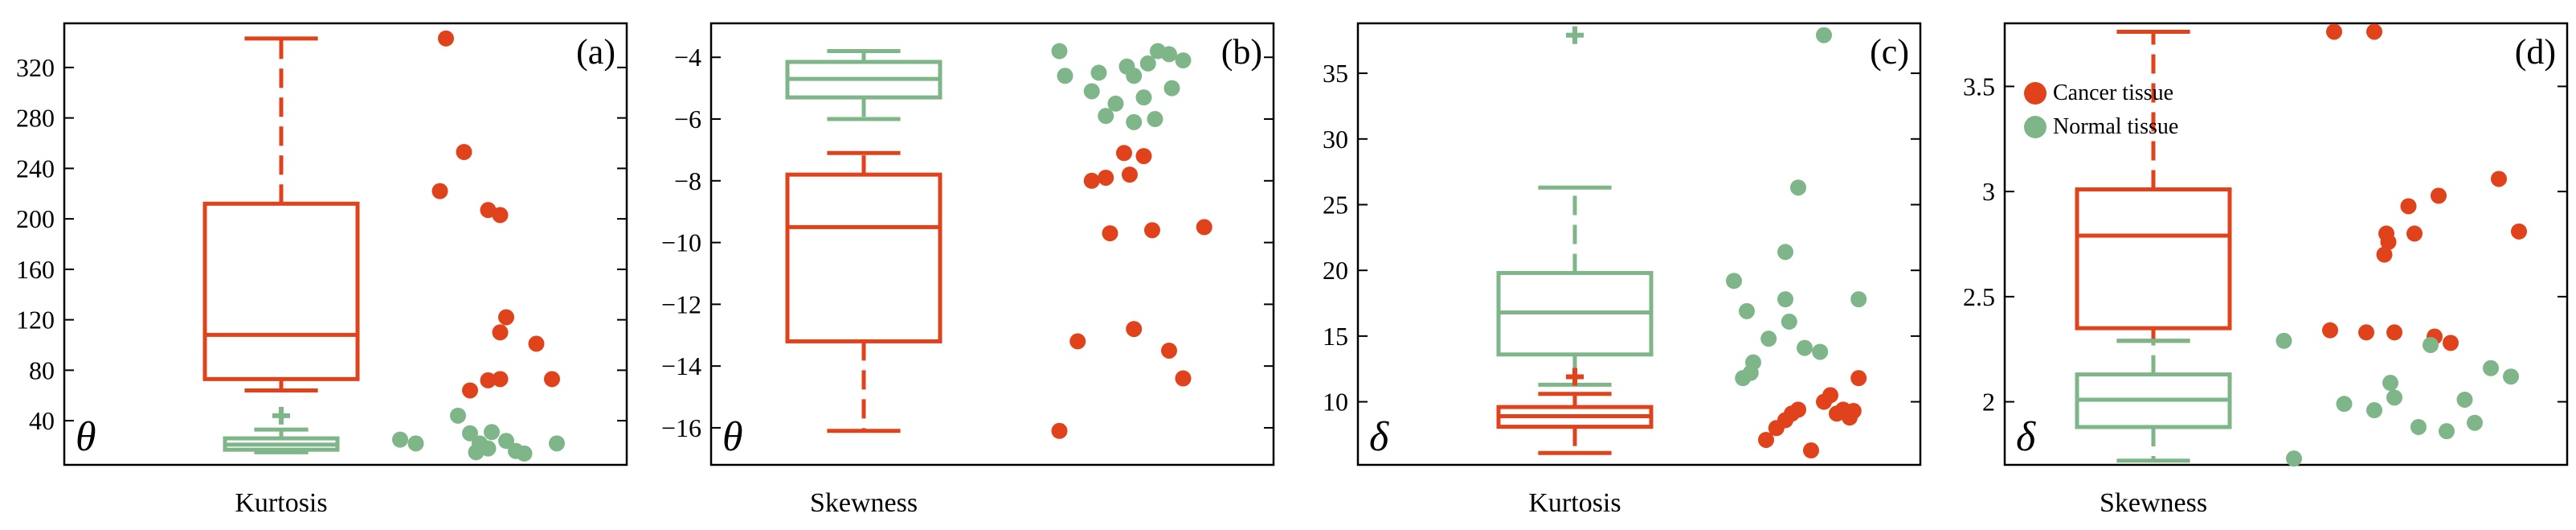  What do you see at coordinates (1989, 402) in the screenshot?
I see `y-tick-label: 2` at bounding box center [1989, 402].